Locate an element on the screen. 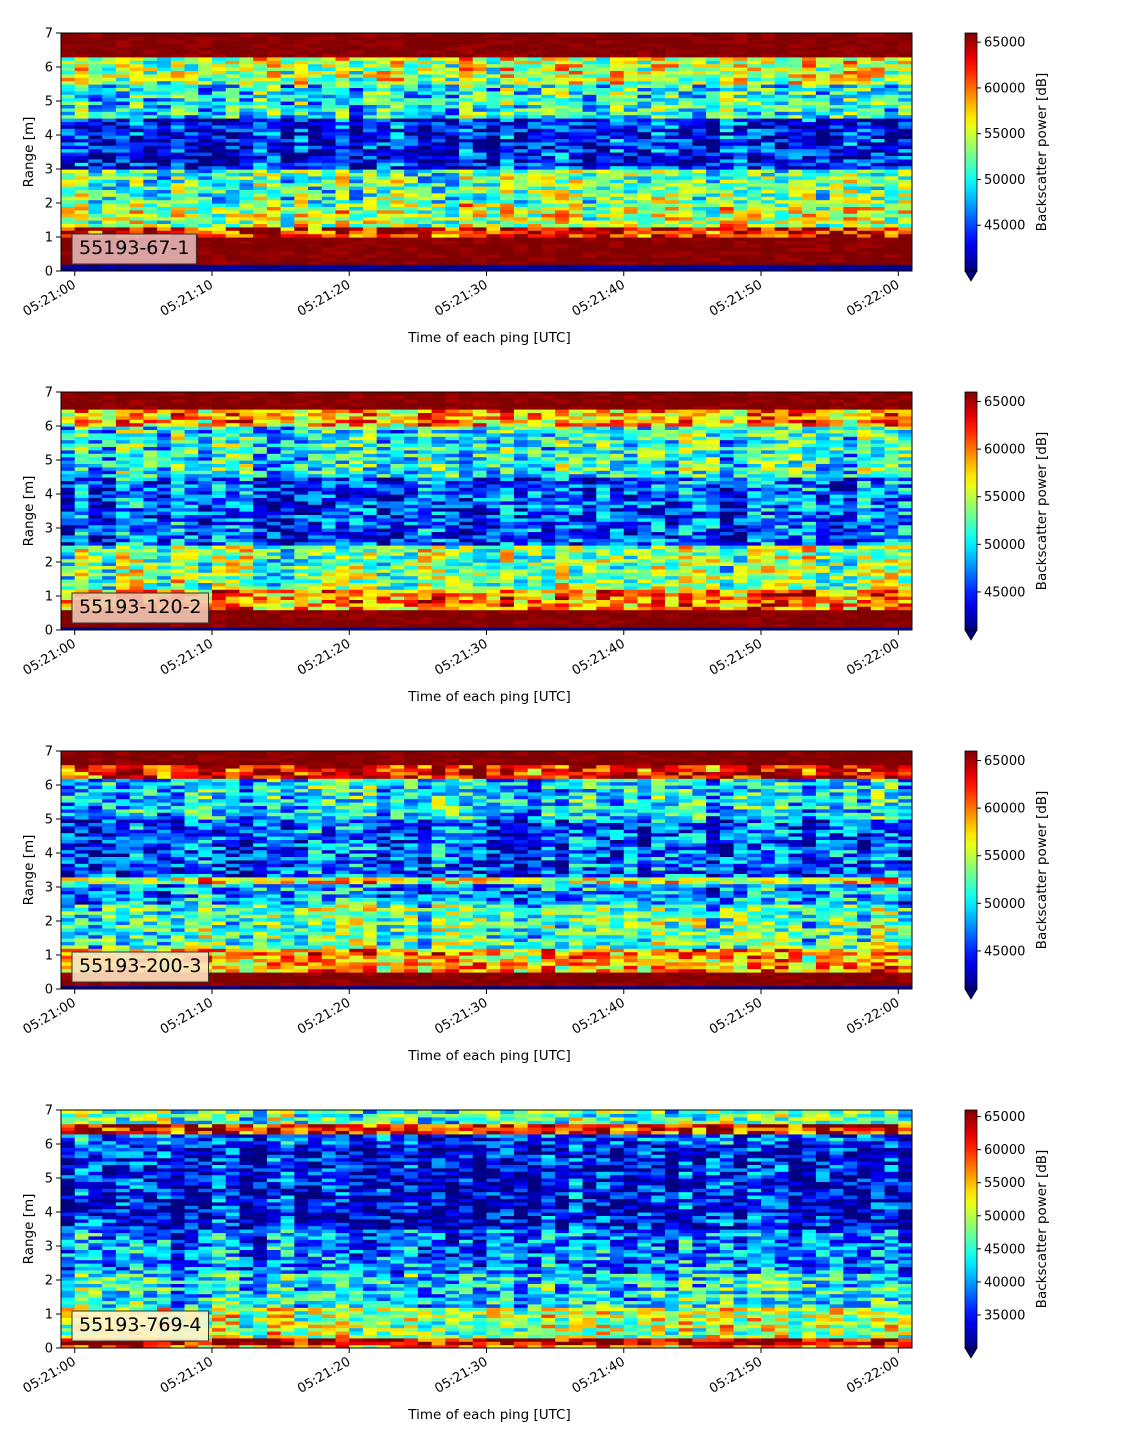  panel-tag-label: 55193-67-1 is located at coordinates (134, 248).